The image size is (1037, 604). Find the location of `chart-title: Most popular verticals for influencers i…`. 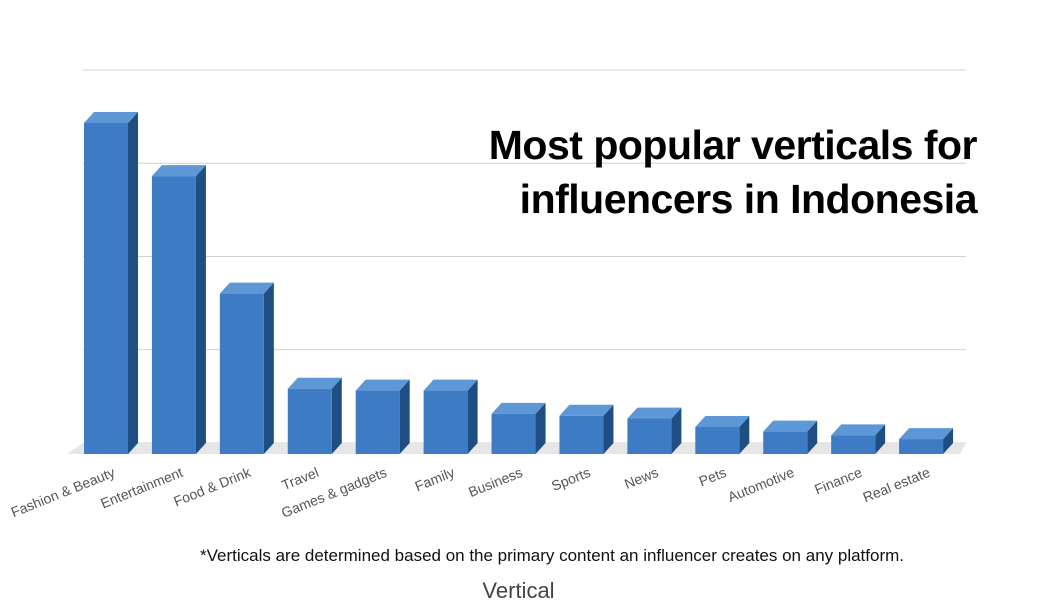

chart-title: Most popular verticals for influencers i… is located at coordinates (733, 172).